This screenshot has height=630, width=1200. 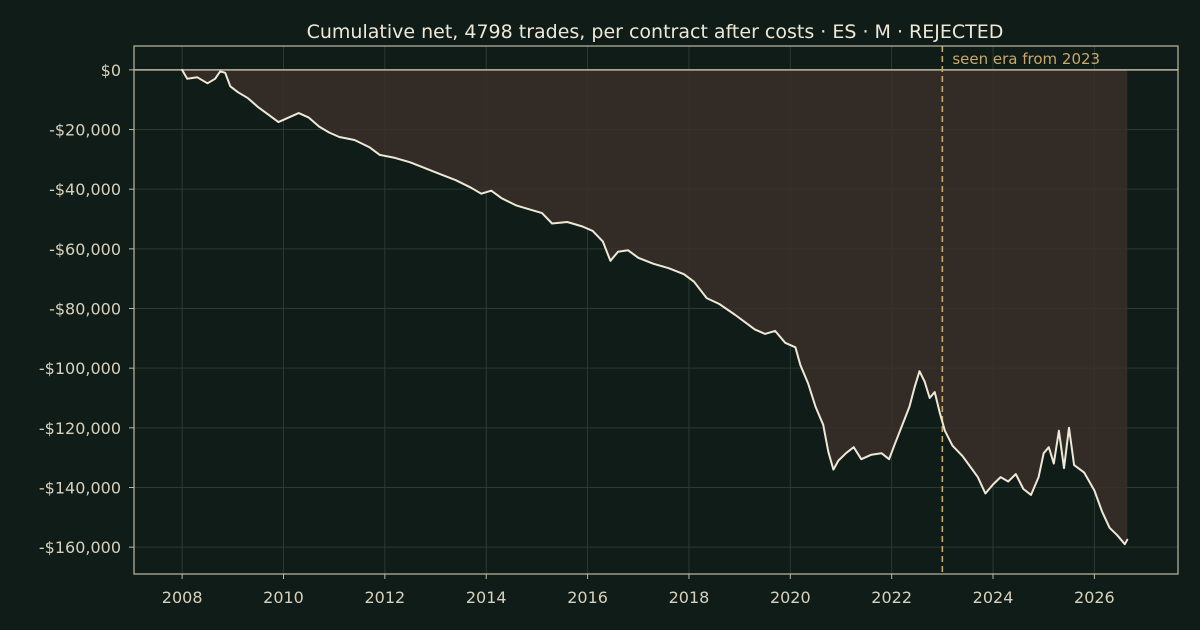 What do you see at coordinates (587, 597) in the screenshot?
I see `x-tick-label: 2016` at bounding box center [587, 597].